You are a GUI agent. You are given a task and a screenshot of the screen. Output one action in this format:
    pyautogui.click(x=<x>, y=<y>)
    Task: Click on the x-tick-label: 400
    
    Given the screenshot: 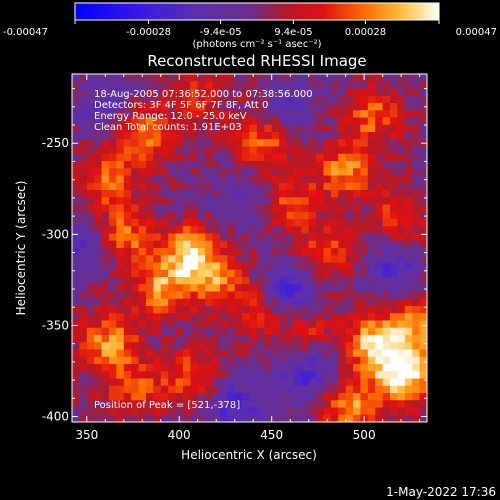 What is the action you would take?
    pyautogui.click(x=179, y=435)
    